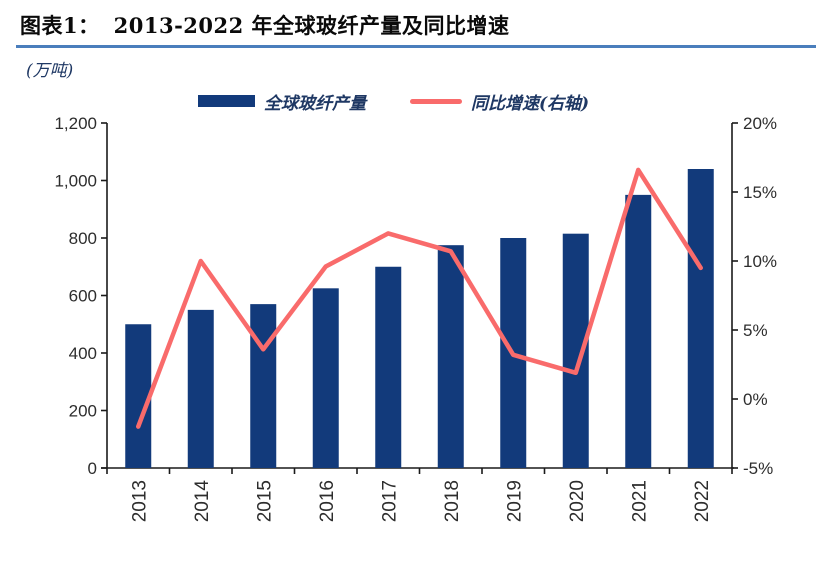 Image resolution: width=825 pixels, height=566 pixels. What do you see at coordinates (83, 353) in the screenshot?
I see `left-axis-tick-label: 400` at bounding box center [83, 353].